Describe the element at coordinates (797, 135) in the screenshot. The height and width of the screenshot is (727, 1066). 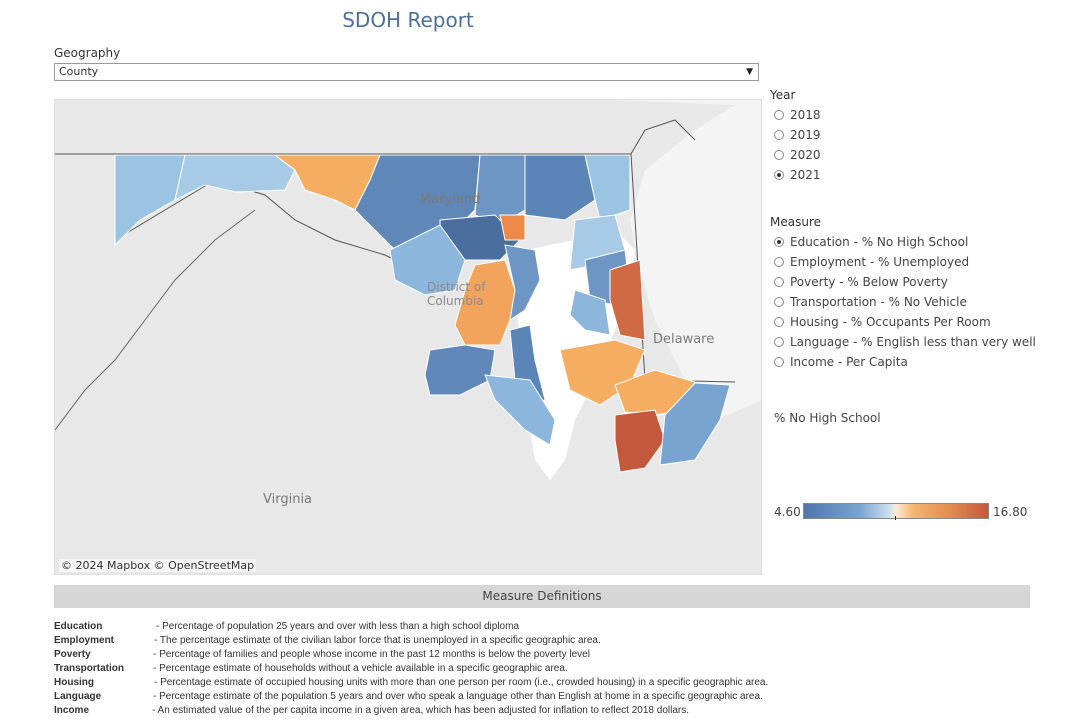
I see `year-option-2019: 2019` at that location.